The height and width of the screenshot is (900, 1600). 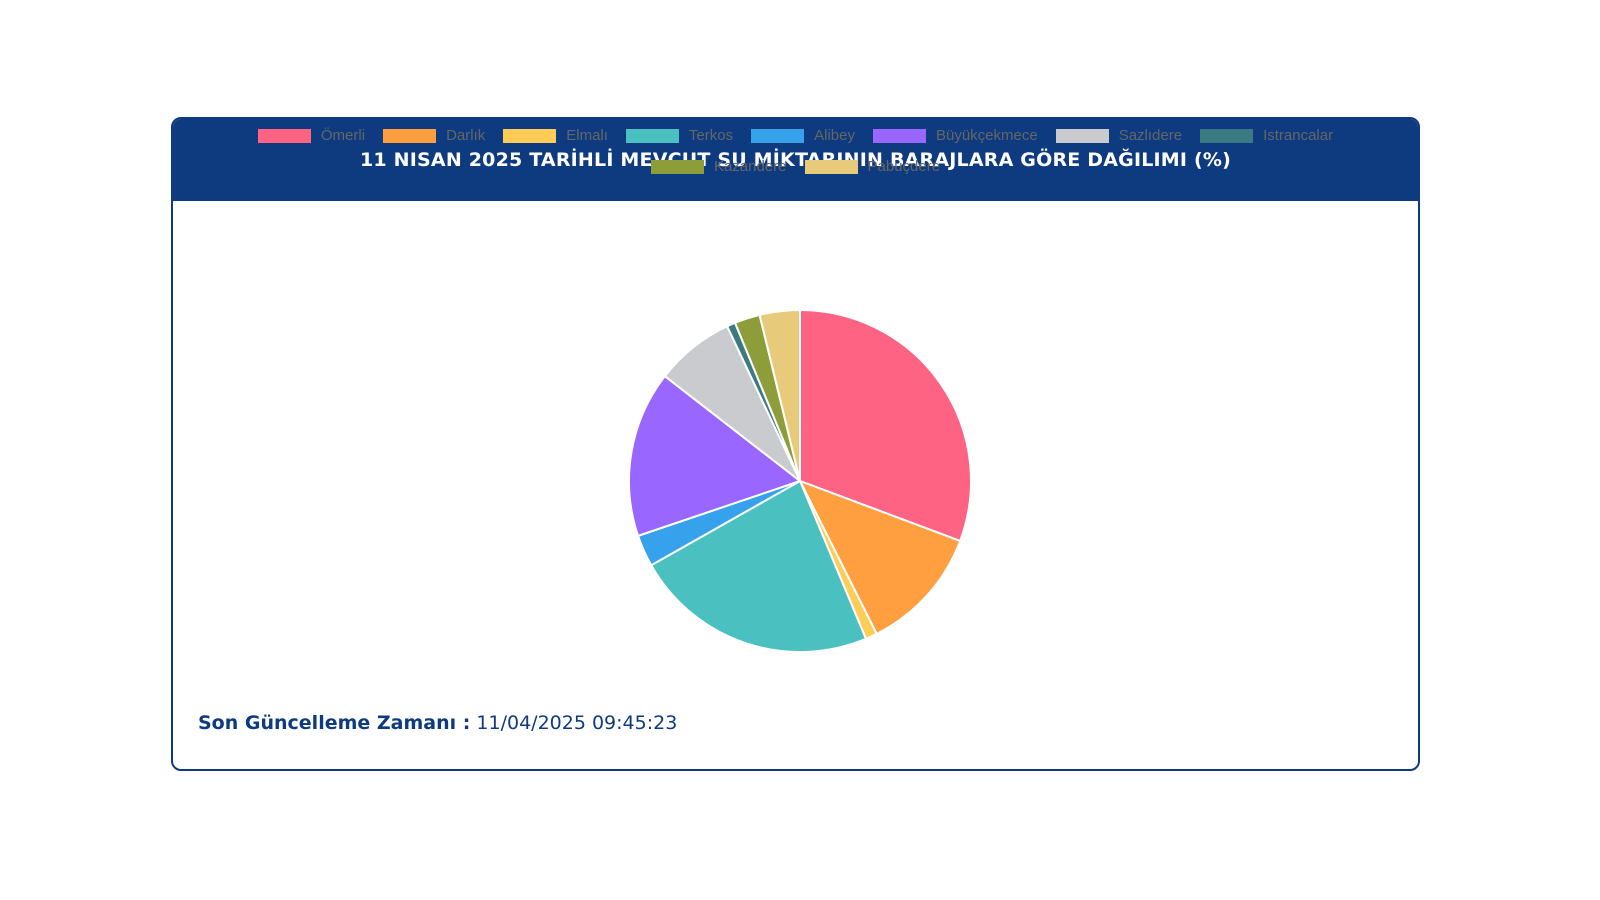 I want to click on legend-item: Pabuçdere, so click(x=872, y=166).